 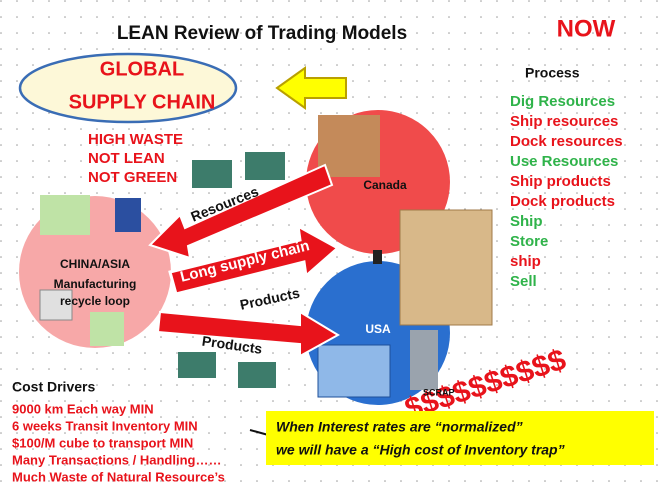 I want to click on worker-image, so click(x=424, y=360).